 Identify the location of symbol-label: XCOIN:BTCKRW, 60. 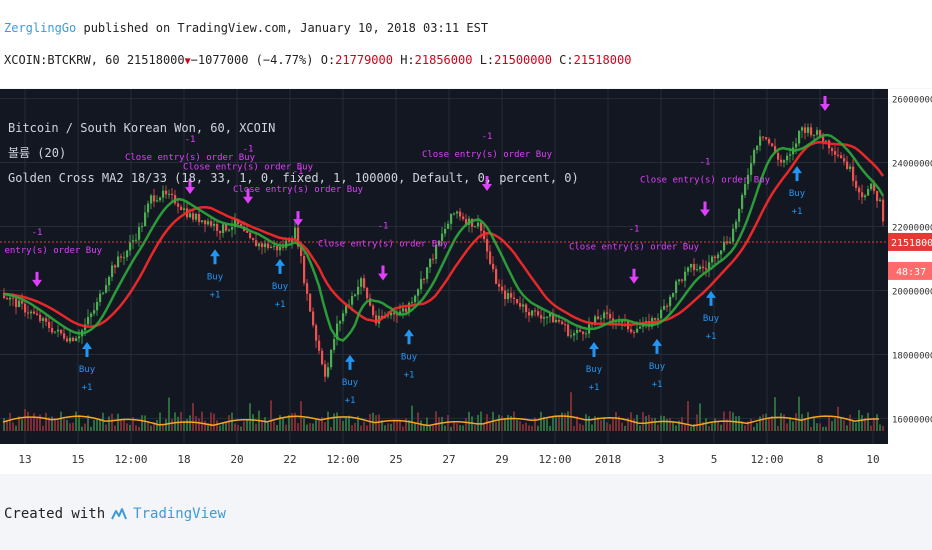
(62, 60).